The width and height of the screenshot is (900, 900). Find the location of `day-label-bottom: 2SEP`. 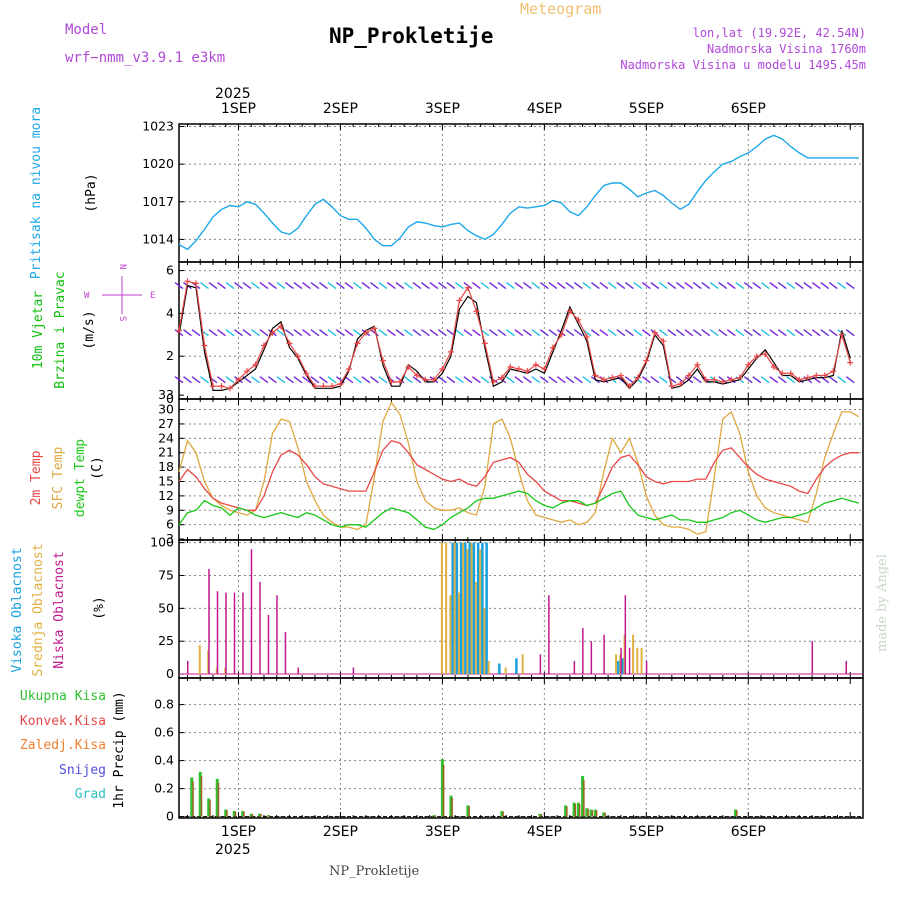

day-label-bottom: 2SEP is located at coordinates (340, 832).